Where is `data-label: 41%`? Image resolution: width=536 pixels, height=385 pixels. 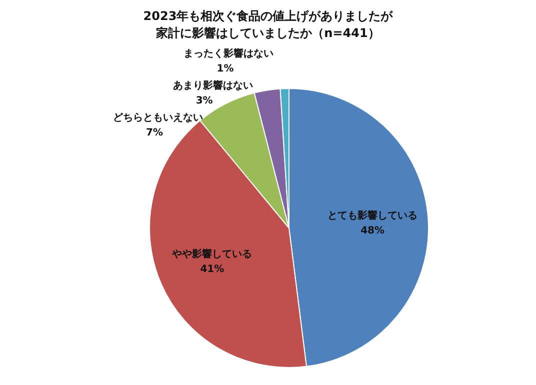 data-label: 41% is located at coordinates (212, 269).